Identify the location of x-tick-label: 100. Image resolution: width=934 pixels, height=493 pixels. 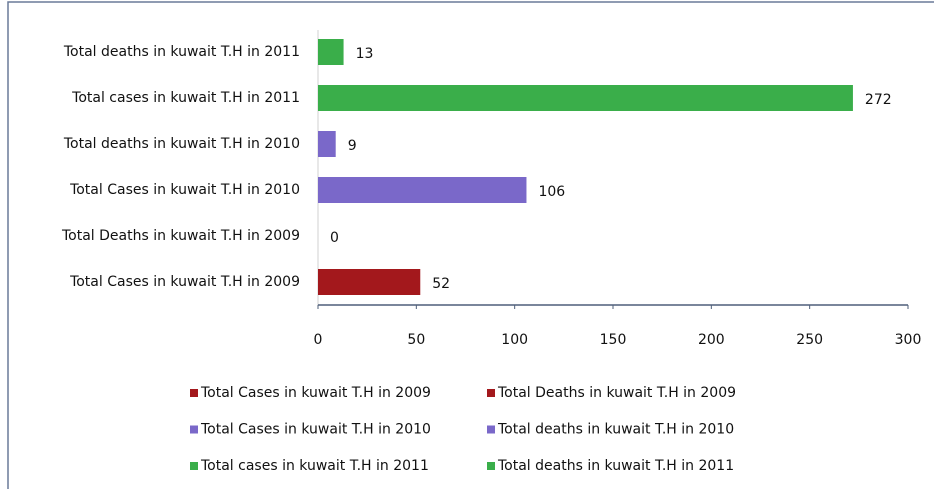
(514, 340).